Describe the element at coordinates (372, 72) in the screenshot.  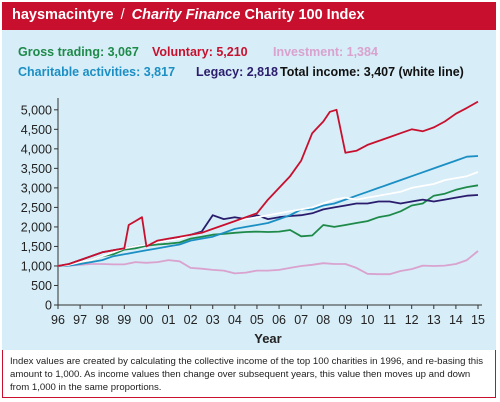
I see `legend-item-total-income: Total income: 3,407 (white line)` at that location.